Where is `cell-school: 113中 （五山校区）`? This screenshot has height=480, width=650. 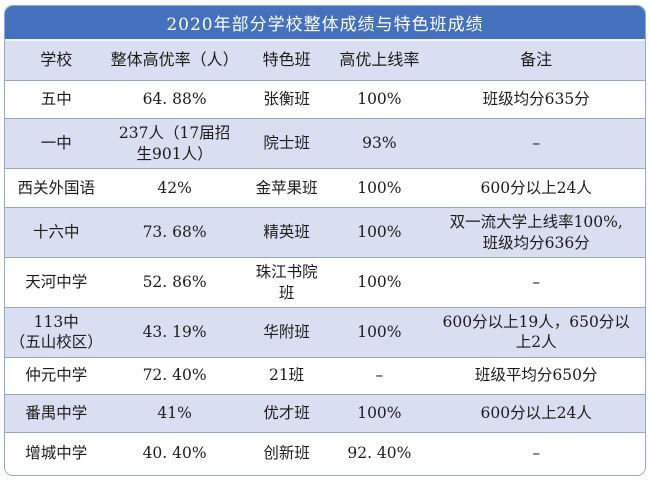 cell-school: 113中 （五山校区） is located at coordinates (56, 332).